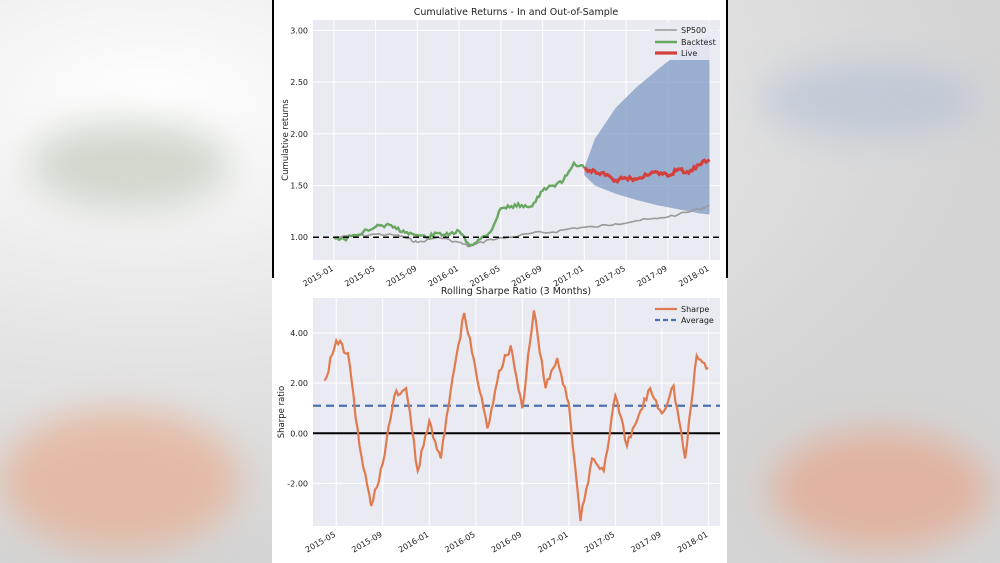  I want to click on x-tick-label: 2015-01, so click(317, 276).